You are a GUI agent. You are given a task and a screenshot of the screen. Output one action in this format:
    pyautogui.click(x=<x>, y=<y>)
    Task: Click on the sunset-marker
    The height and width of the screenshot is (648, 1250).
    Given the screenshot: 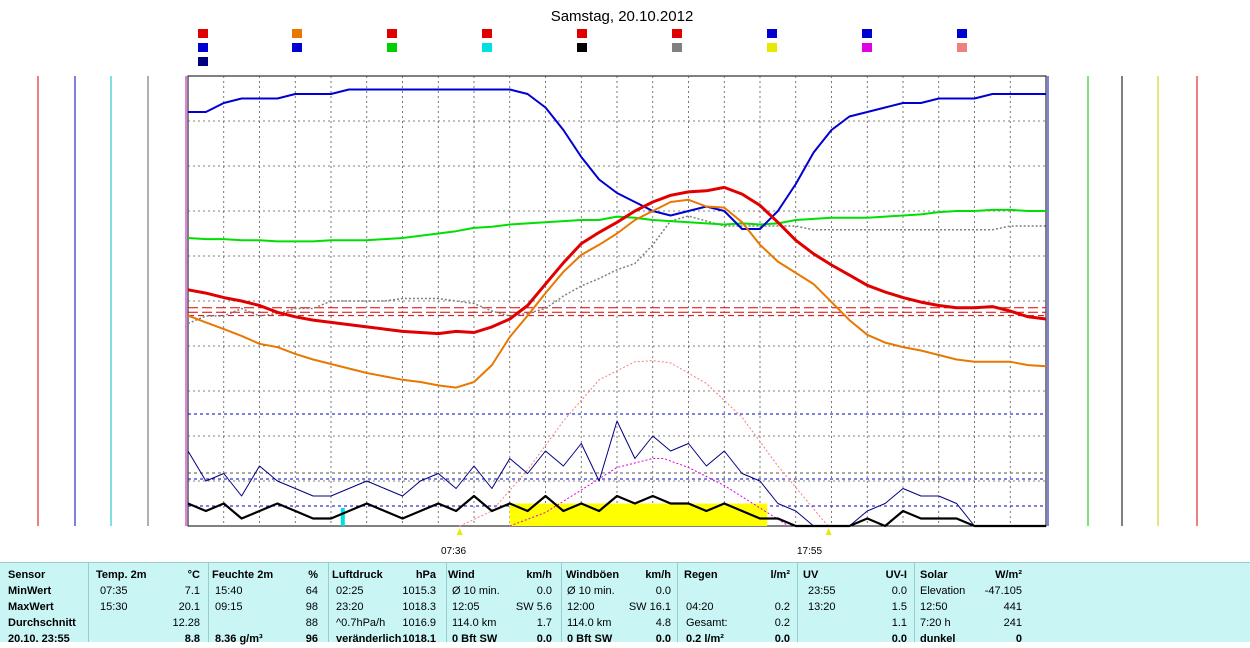 What is the action you would take?
    pyautogui.click(x=828, y=531)
    